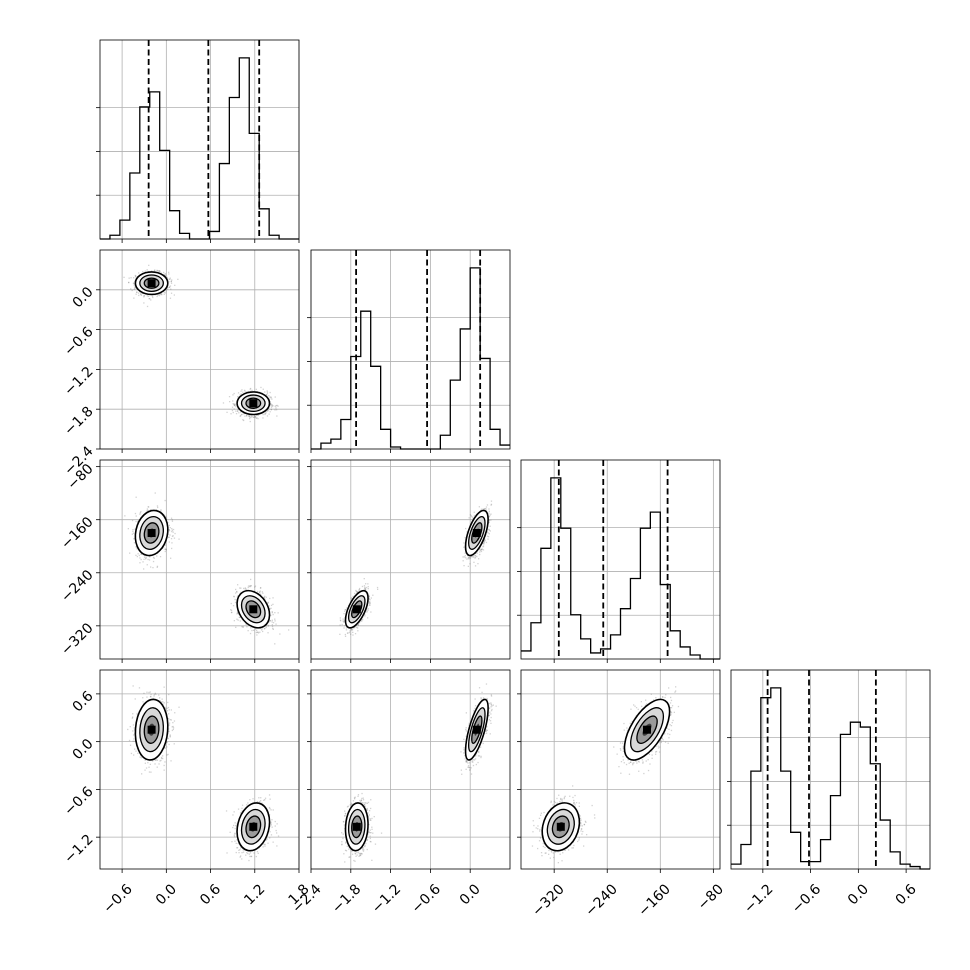  Describe the element at coordinates (758, 898) in the screenshot. I see `x-tick-label-3: −1.2` at that location.